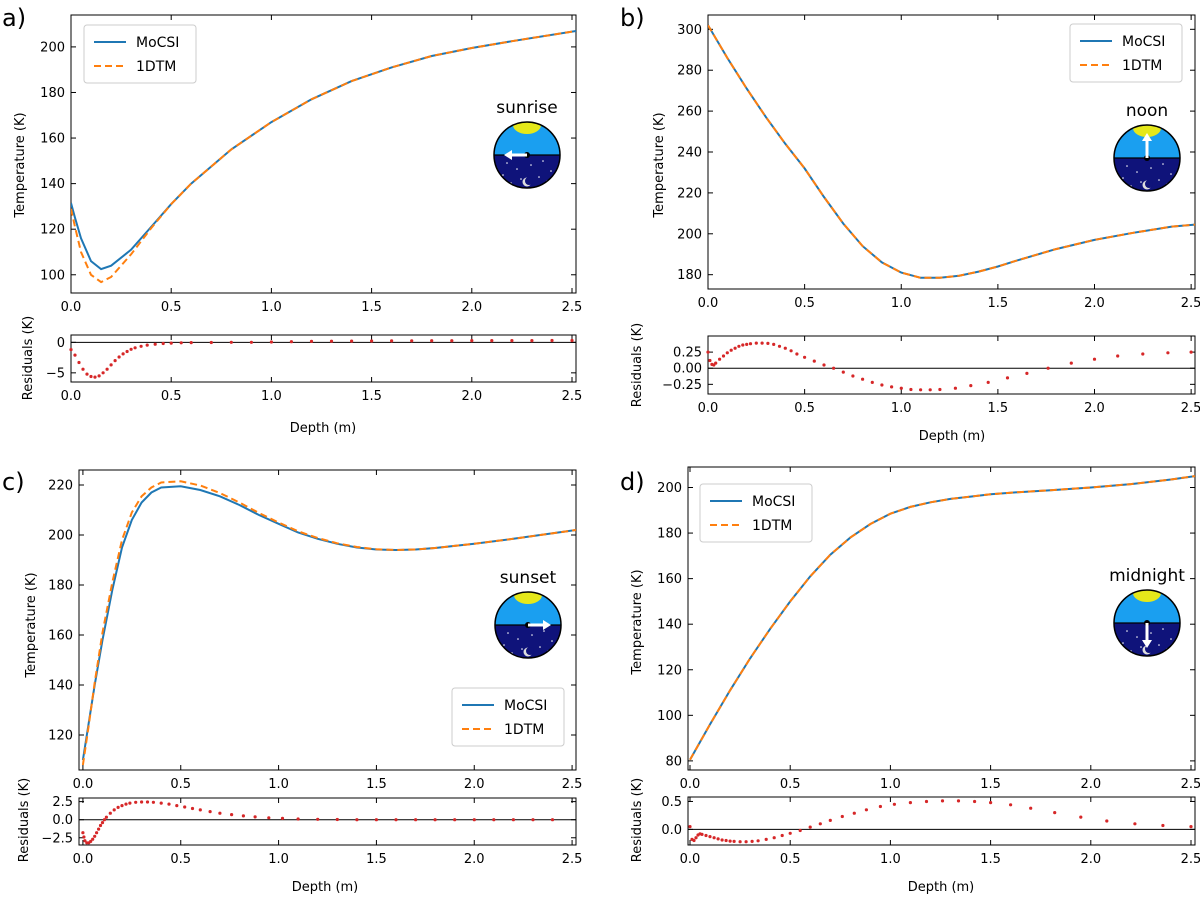 The image size is (1200, 897). I want to click on residual-y-axis-label: Residuals (K), so click(637, 820).